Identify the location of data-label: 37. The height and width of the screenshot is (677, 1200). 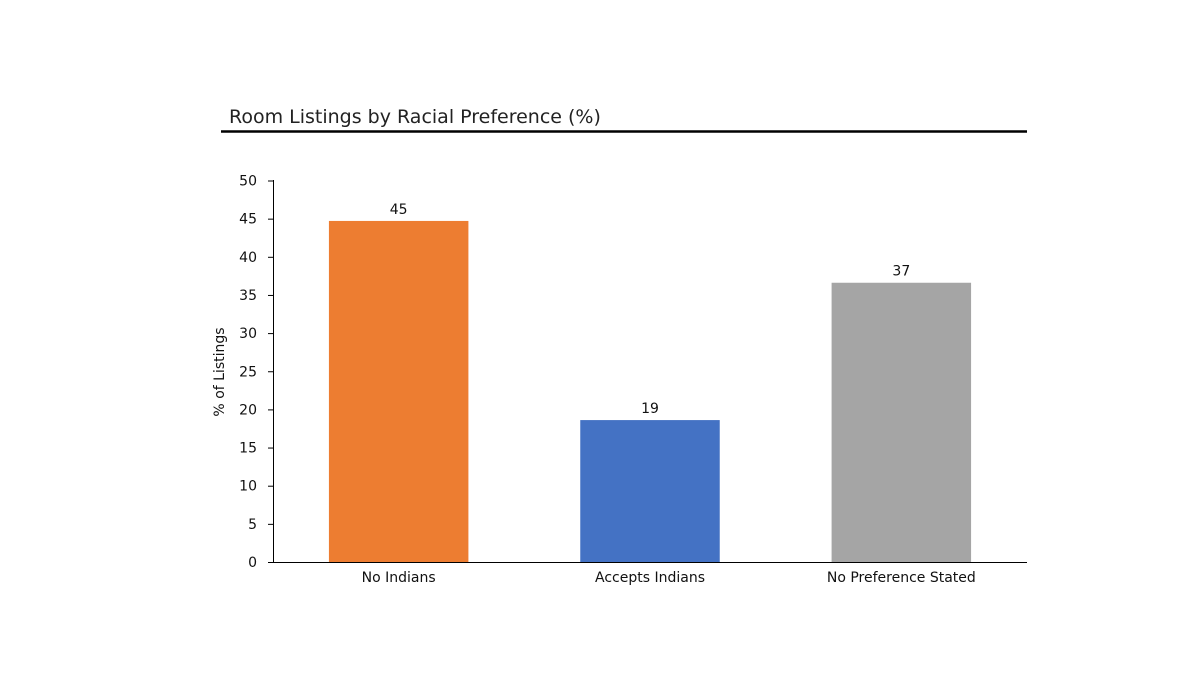
(901, 272).